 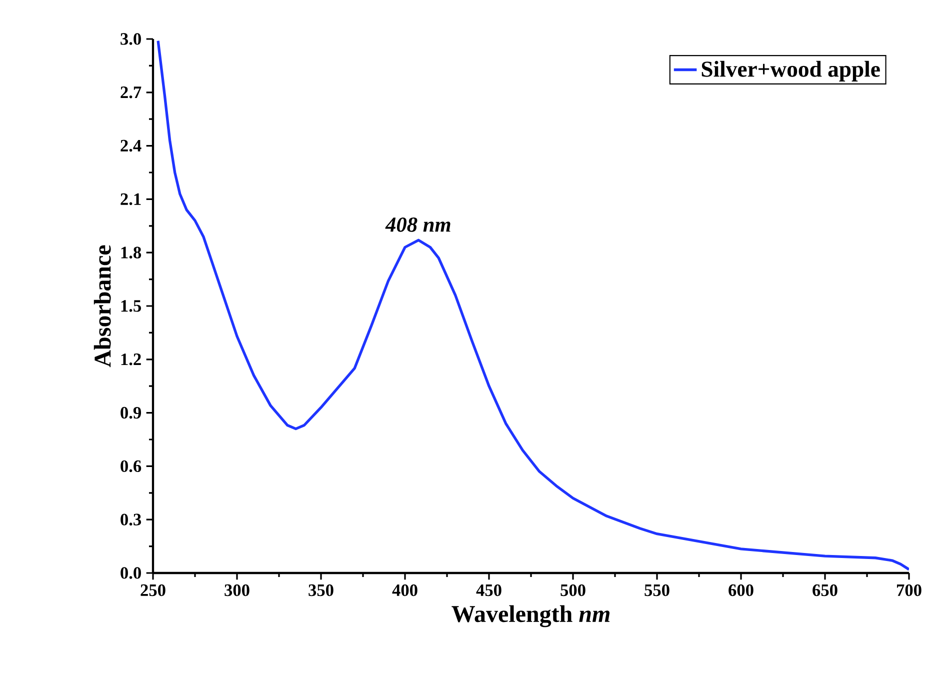 I want to click on x-axis-title: Wavelength nm, so click(x=531, y=616).